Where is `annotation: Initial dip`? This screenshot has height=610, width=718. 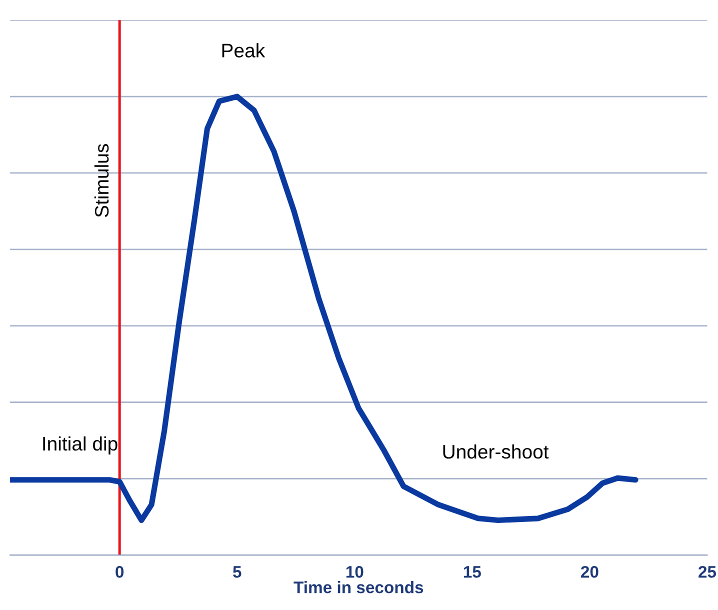
annotation: Initial dip is located at coordinates (80, 445).